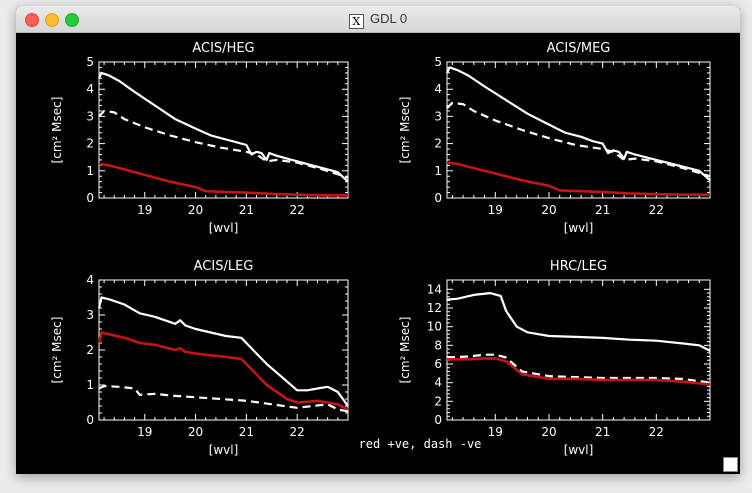  Describe the element at coordinates (730, 464) in the screenshot. I see `resize-handle` at that location.